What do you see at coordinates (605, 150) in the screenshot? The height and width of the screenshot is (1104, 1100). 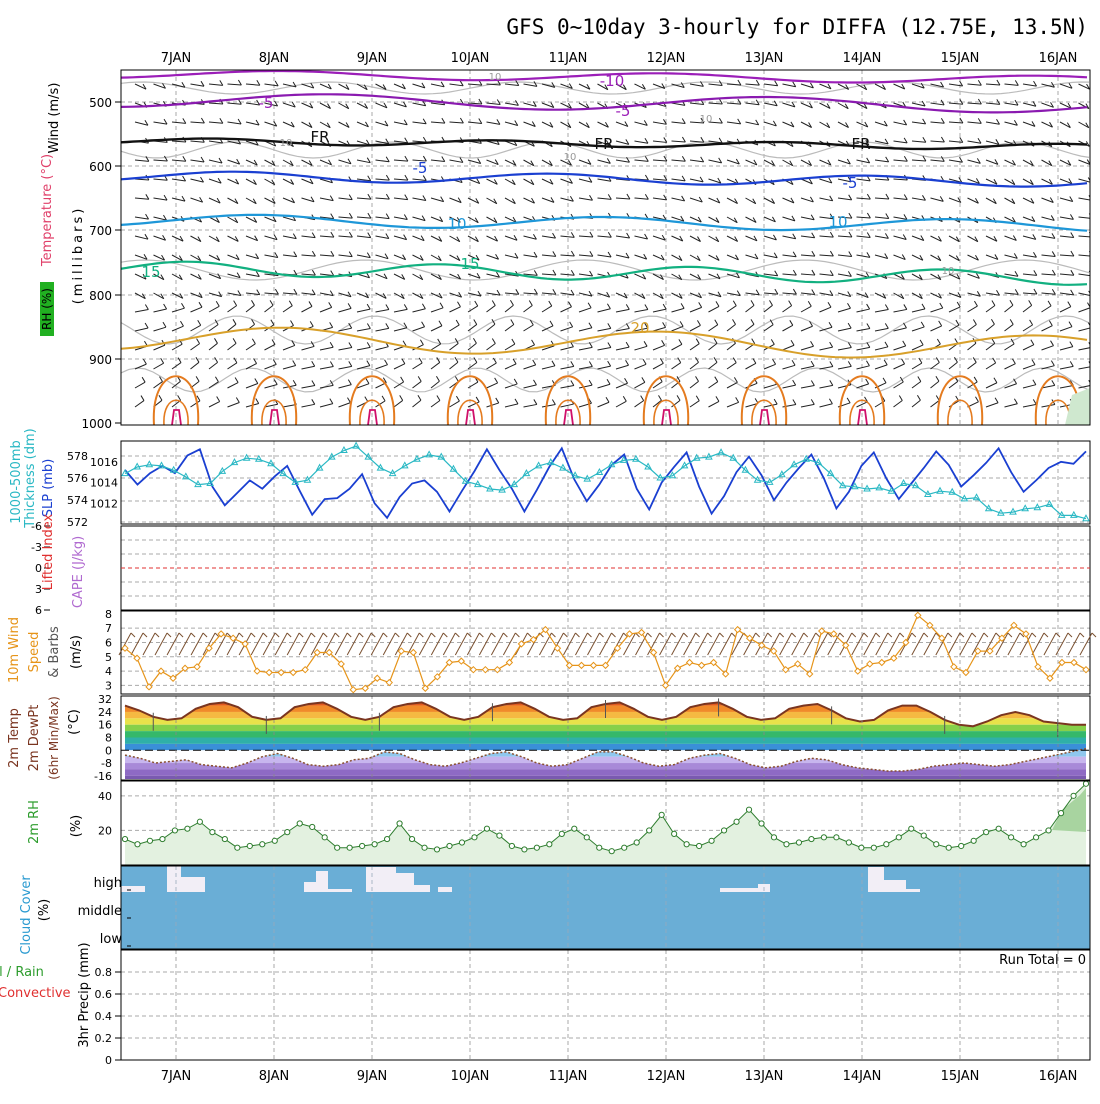 I see `rh-contour` at bounding box center [605, 150].